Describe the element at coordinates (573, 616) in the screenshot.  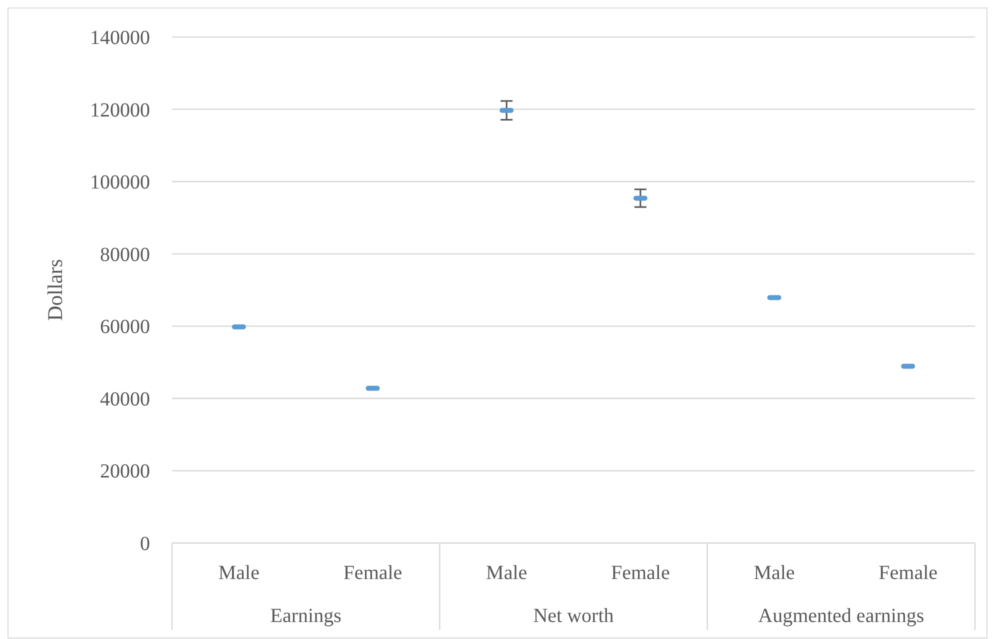
I see `text: Net worth` at that location.